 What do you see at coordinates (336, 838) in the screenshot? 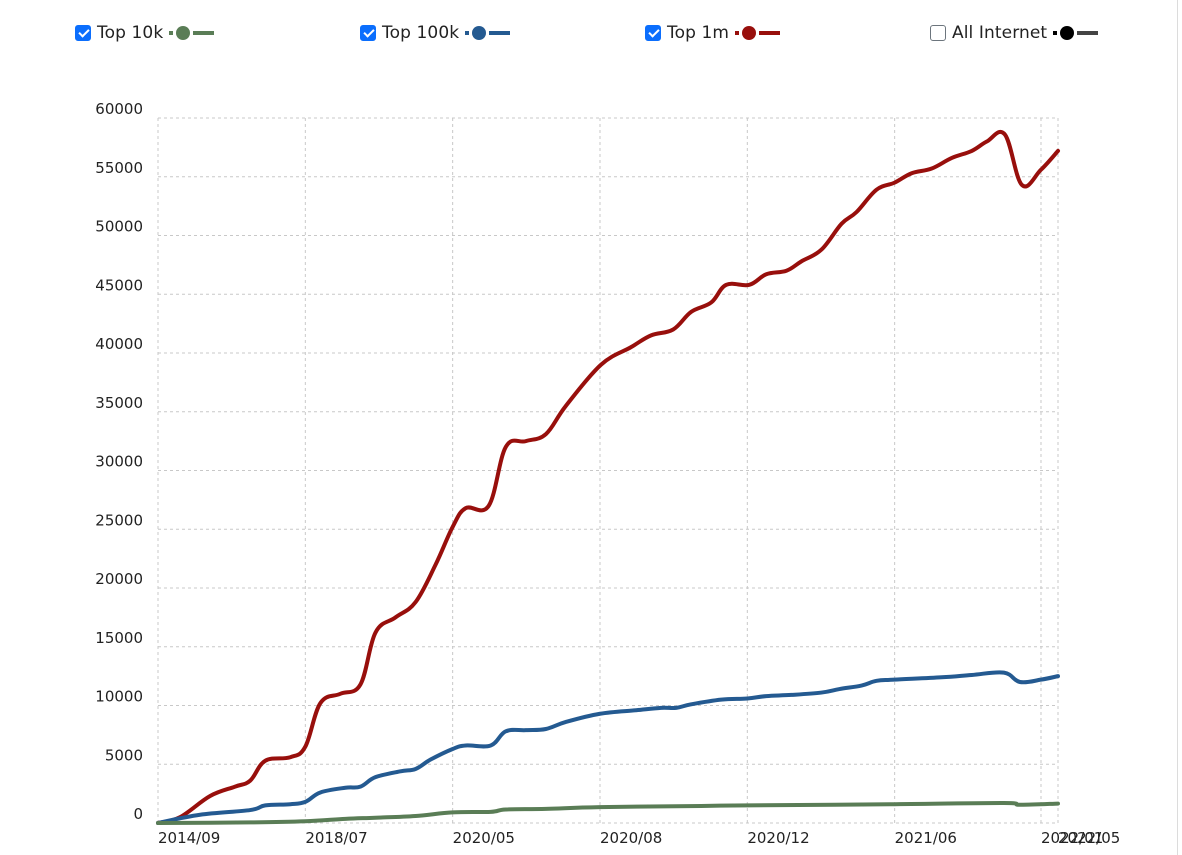
I see `x-tick-label: 2018/07` at bounding box center [336, 838].